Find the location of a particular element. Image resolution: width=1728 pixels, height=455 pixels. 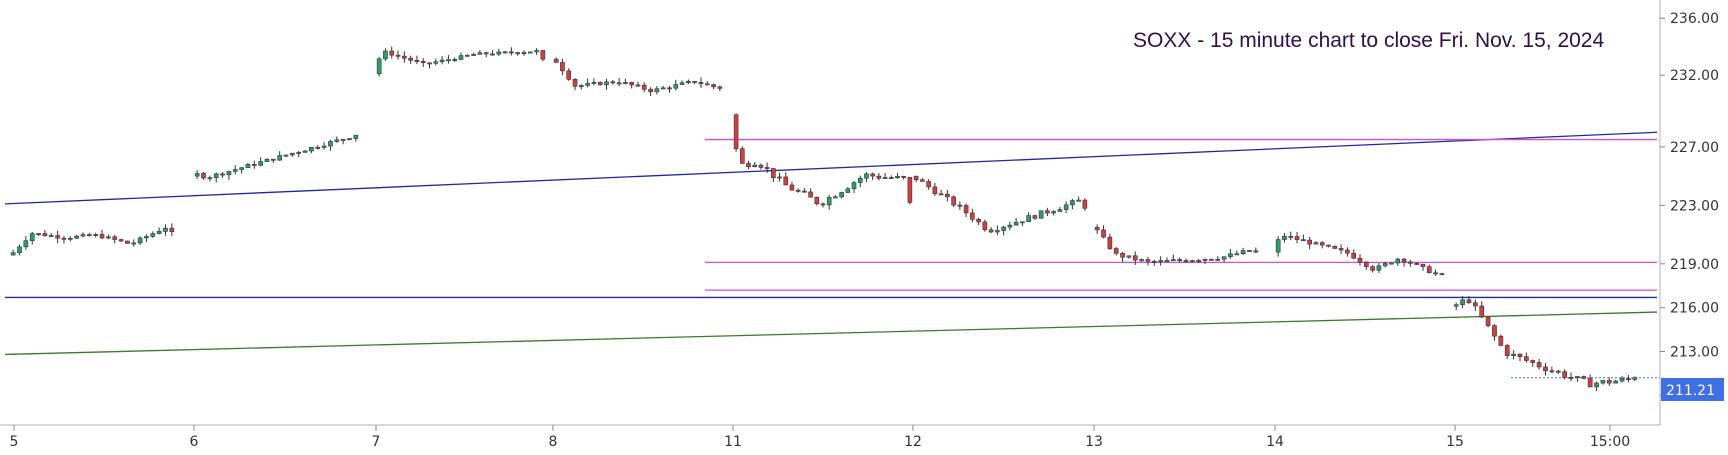

x-tick-label: 14 is located at coordinates (1275, 442).